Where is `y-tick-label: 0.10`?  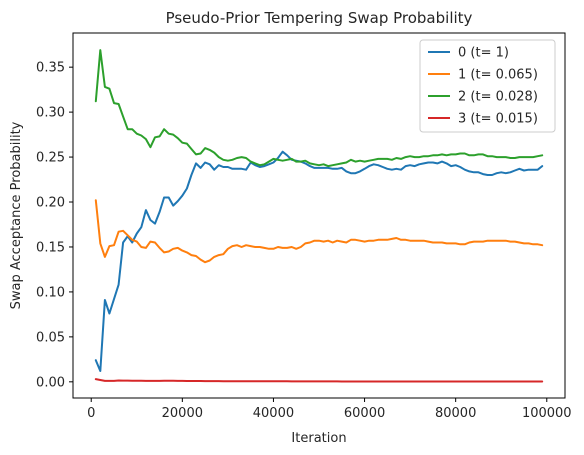
y-tick-label: 0.10 is located at coordinates (50, 292).